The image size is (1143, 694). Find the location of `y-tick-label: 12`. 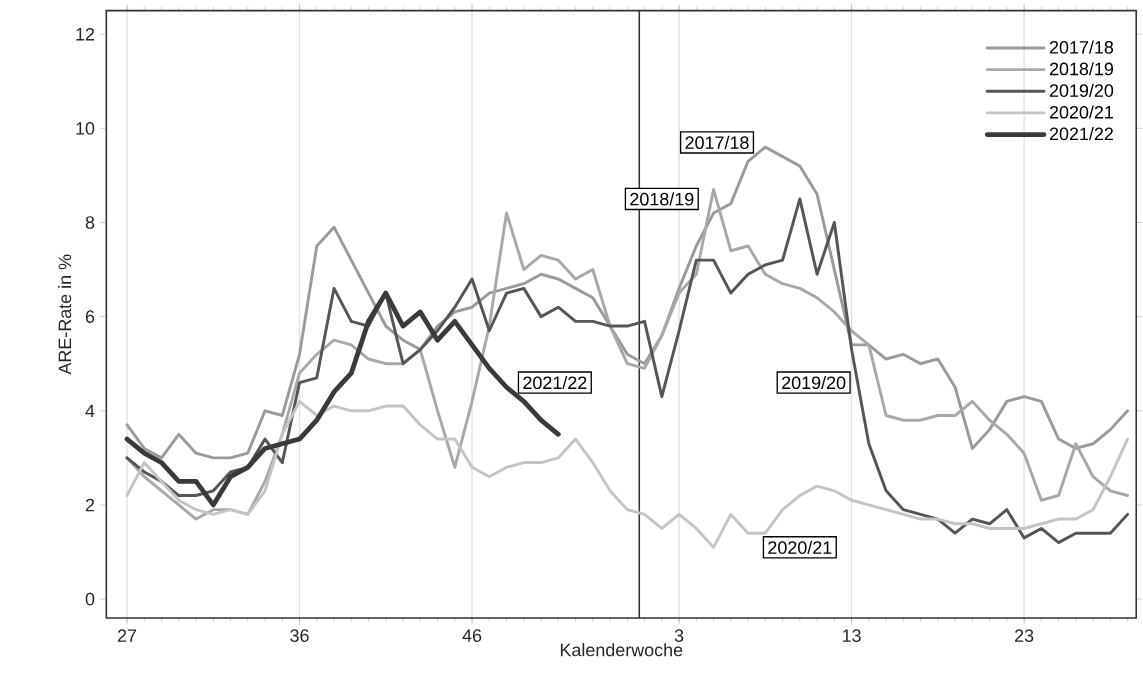

y-tick-label: 12 is located at coordinates (85, 34).